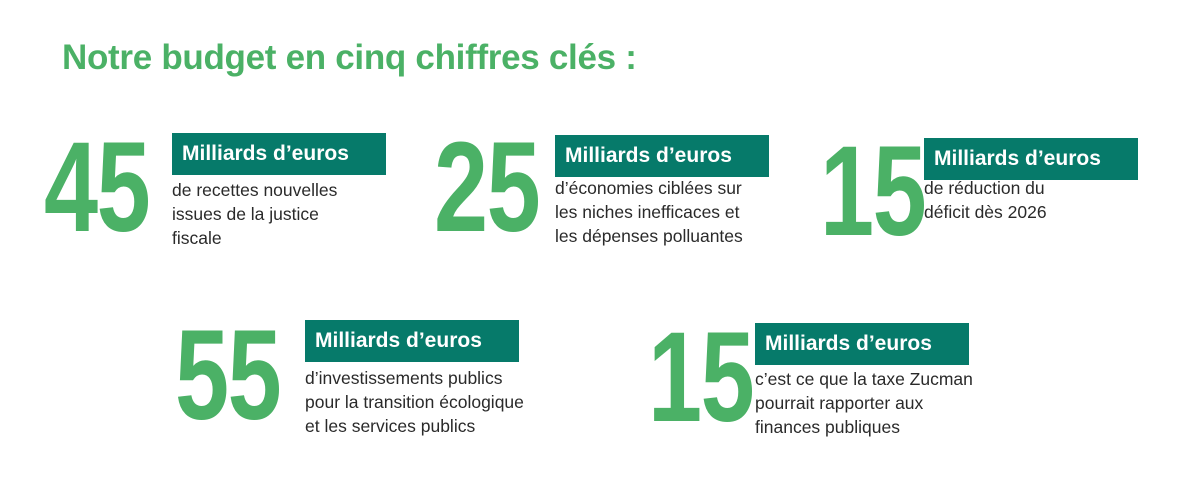 The width and height of the screenshot is (1180, 480). Describe the element at coordinates (349, 57) in the screenshot. I see `page-title: Notre budget en cinq chiffres clés :` at that location.